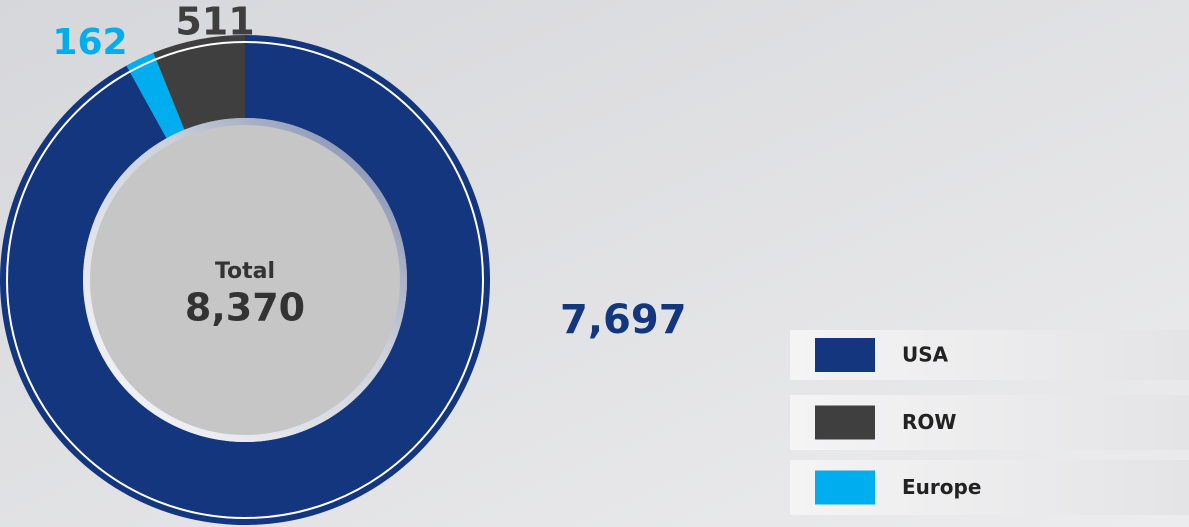  I want to click on legend: USA ROW Europe, so click(989, 422).